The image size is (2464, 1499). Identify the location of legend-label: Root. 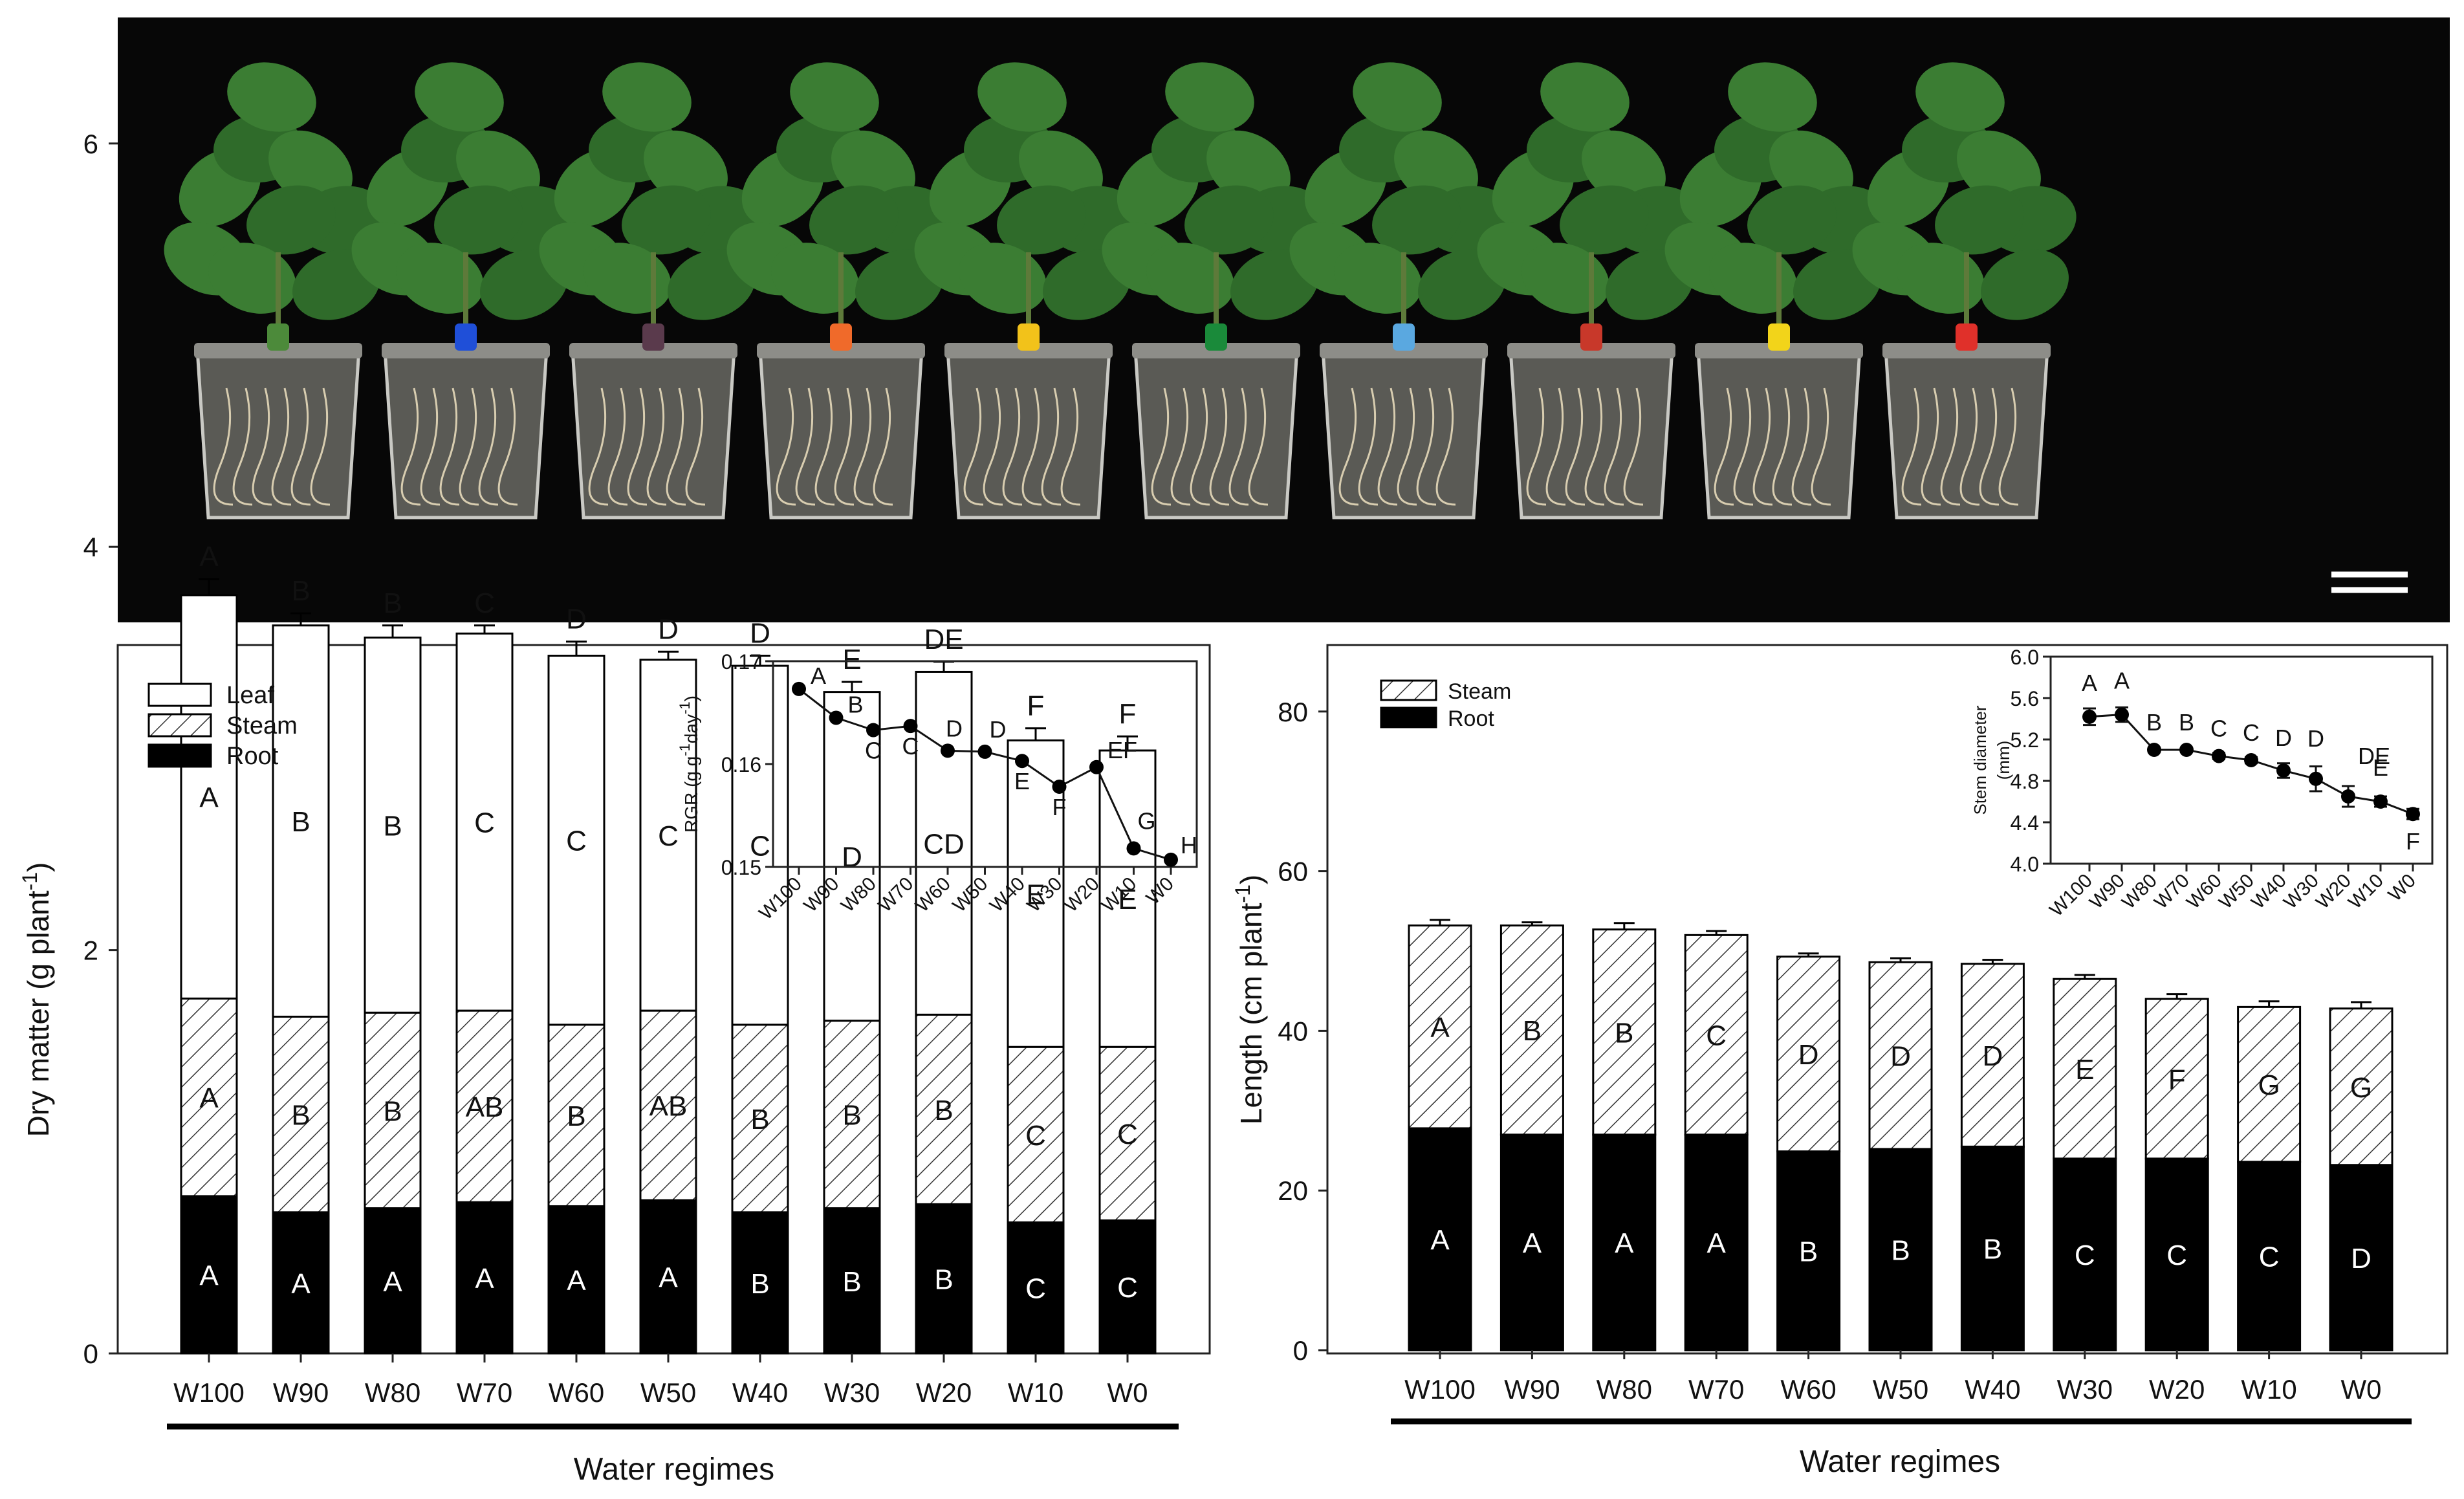
(1471, 718).